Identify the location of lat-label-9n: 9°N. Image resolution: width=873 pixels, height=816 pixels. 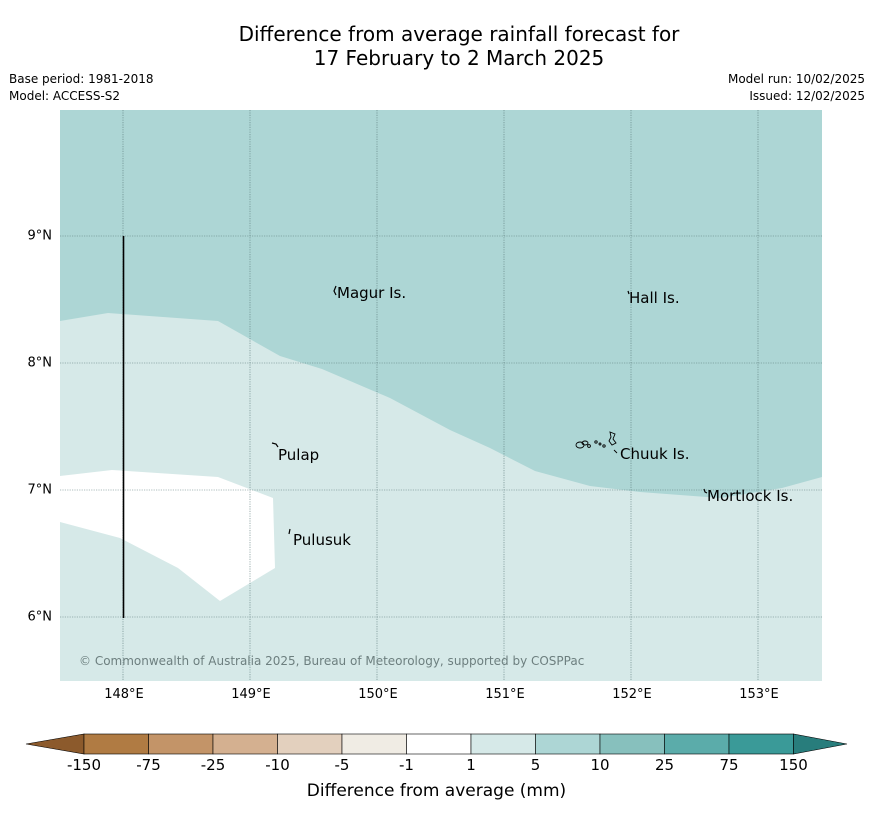
(40, 236).